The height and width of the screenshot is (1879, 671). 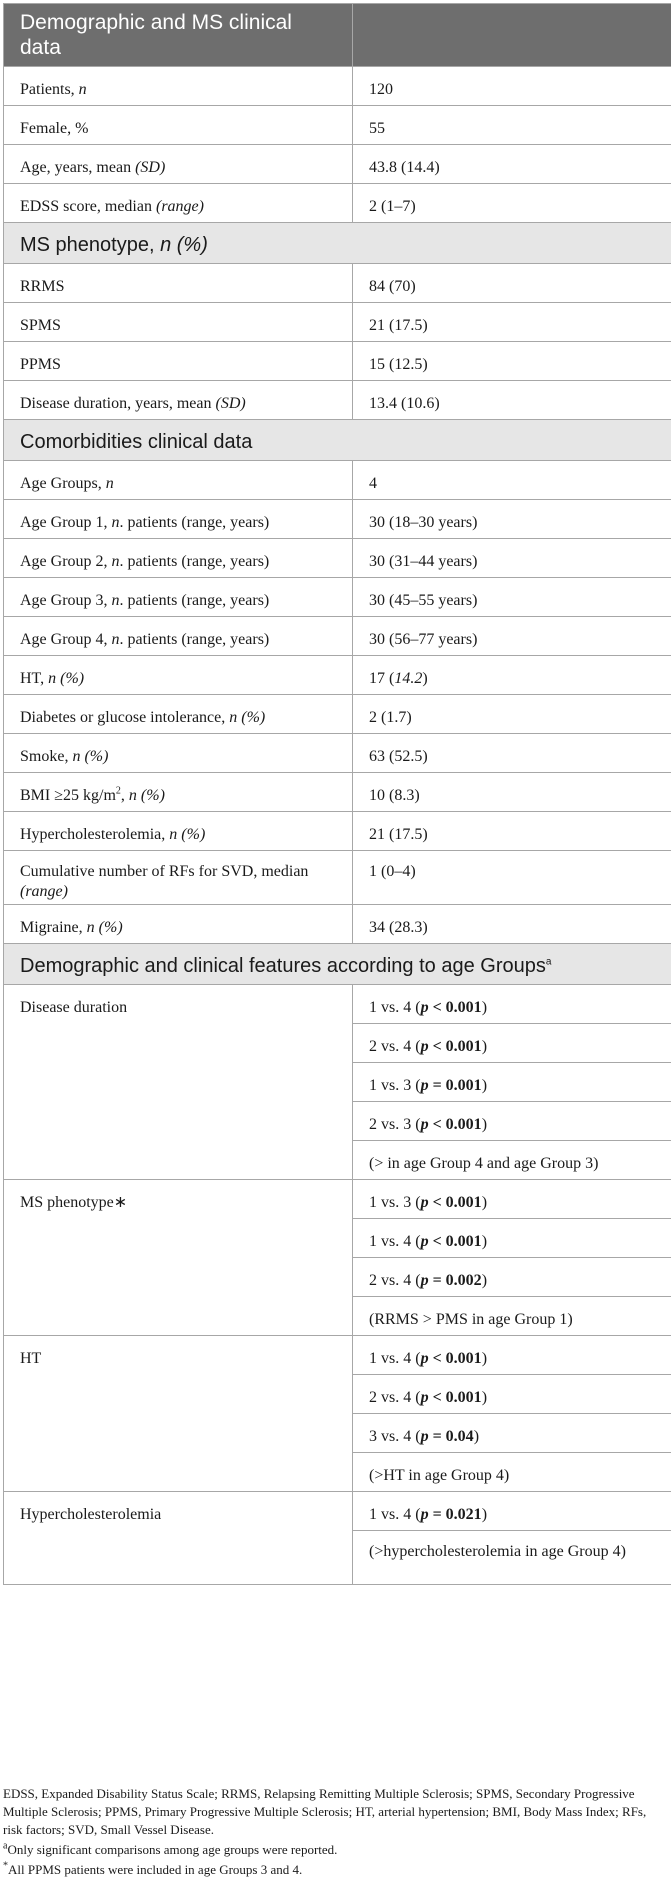 I want to click on row-label: BMI ≥25 kg/m2, n (%), so click(x=178, y=792).